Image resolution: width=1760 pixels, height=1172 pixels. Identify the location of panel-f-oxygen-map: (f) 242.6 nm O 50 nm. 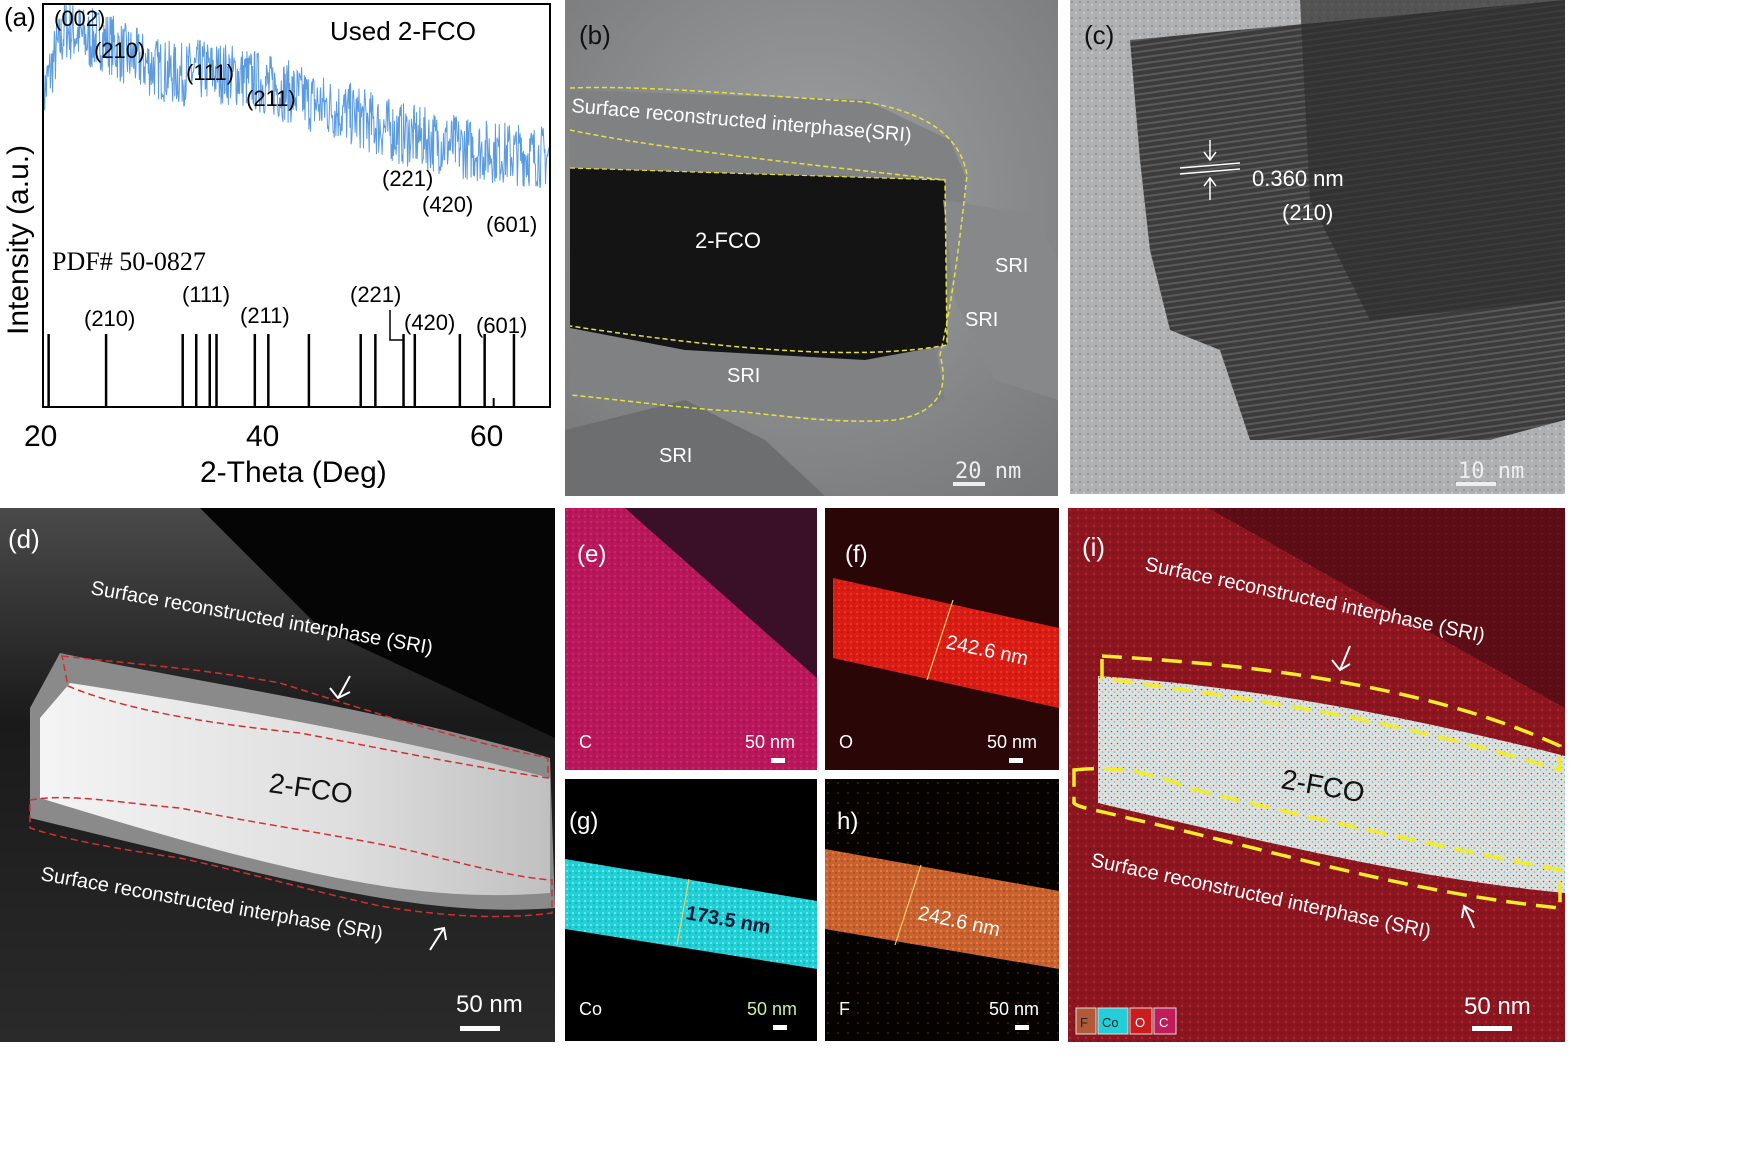
(942, 639).